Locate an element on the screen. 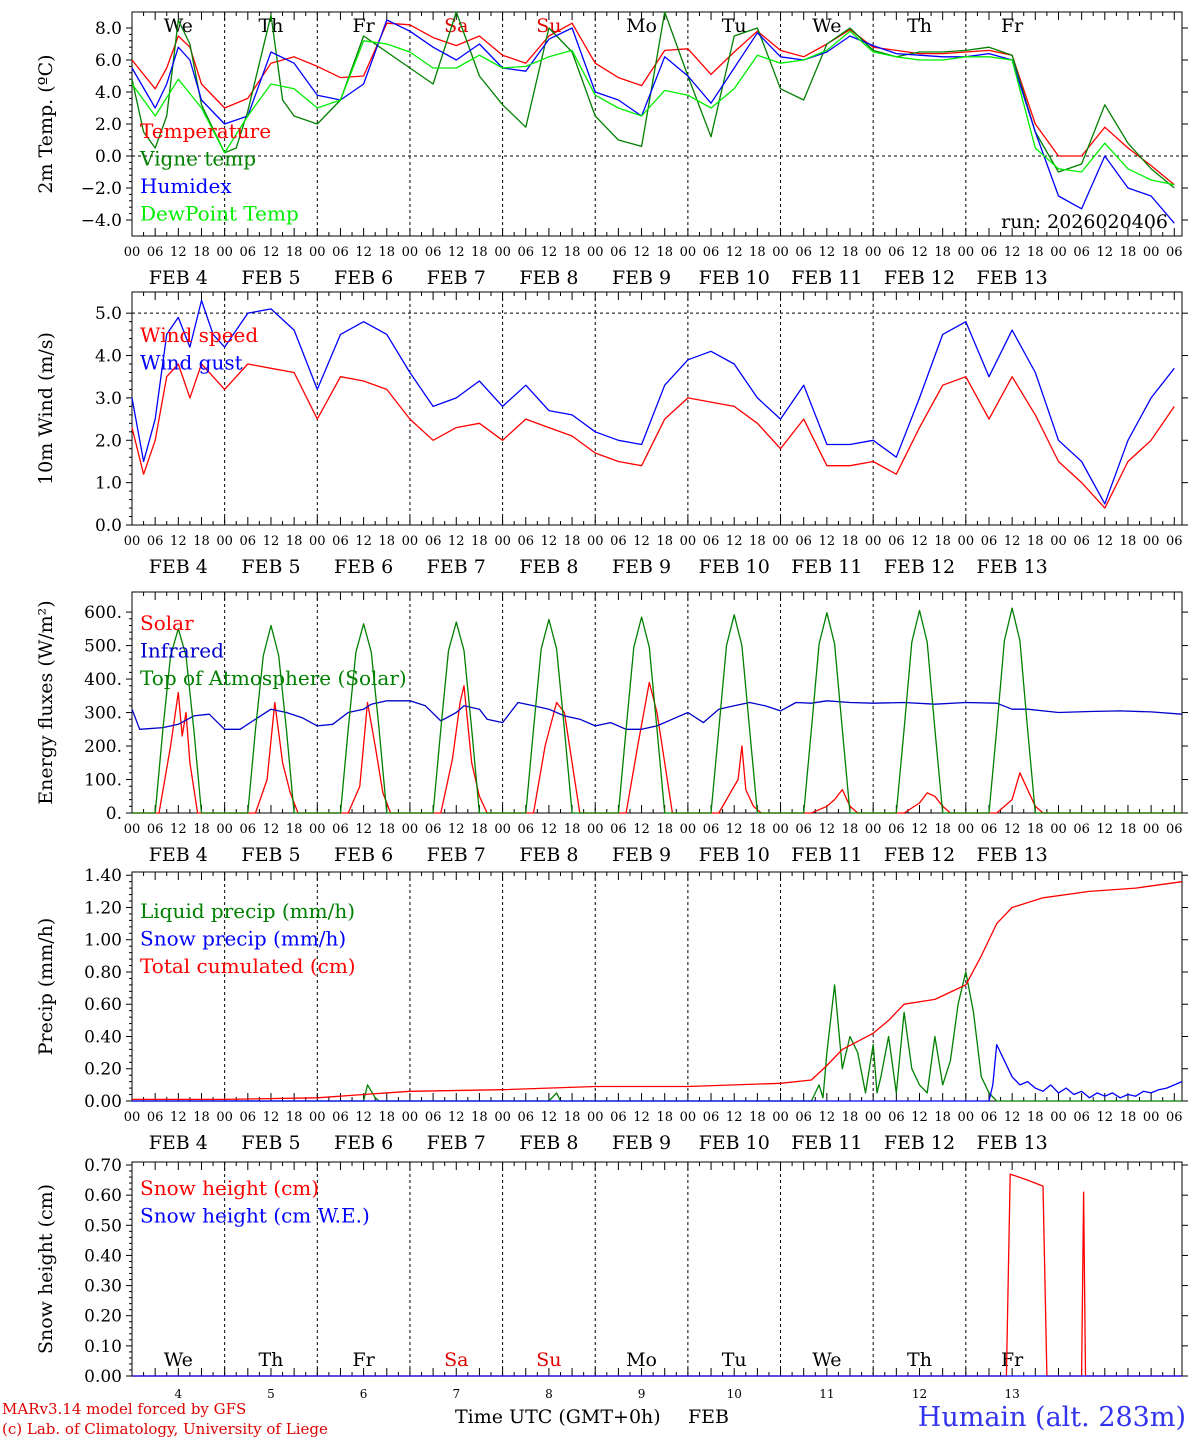 This screenshot has height=1440, width=1194. y-tick-label: 0.00 is located at coordinates (103, 1377).